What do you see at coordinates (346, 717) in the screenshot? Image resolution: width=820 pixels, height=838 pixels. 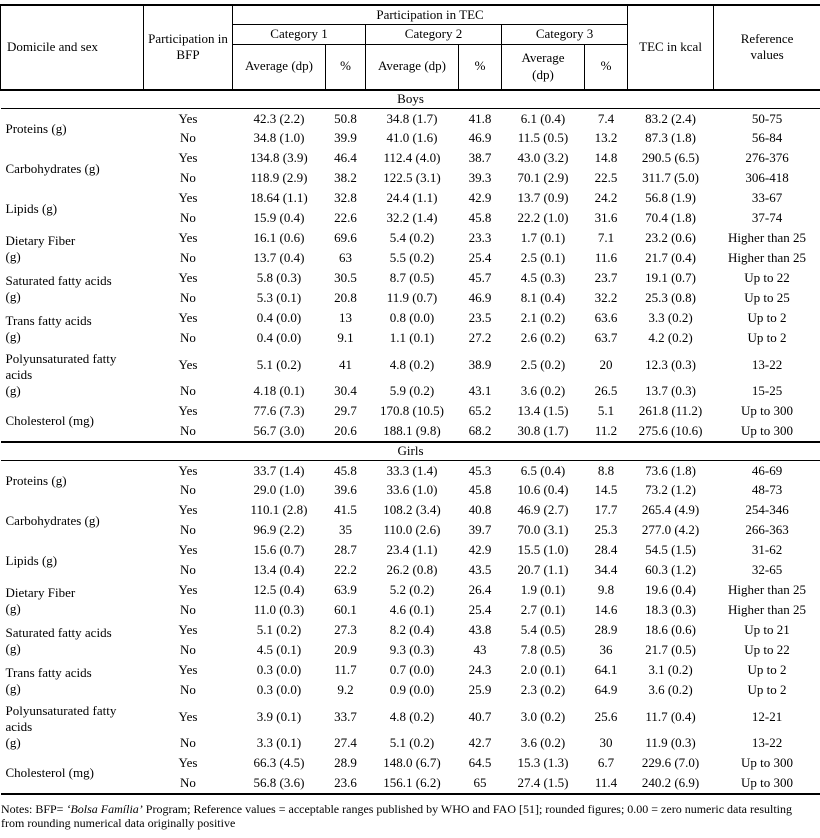 I see `cat1-percent: 33.7` at bounding box center [346, 717].